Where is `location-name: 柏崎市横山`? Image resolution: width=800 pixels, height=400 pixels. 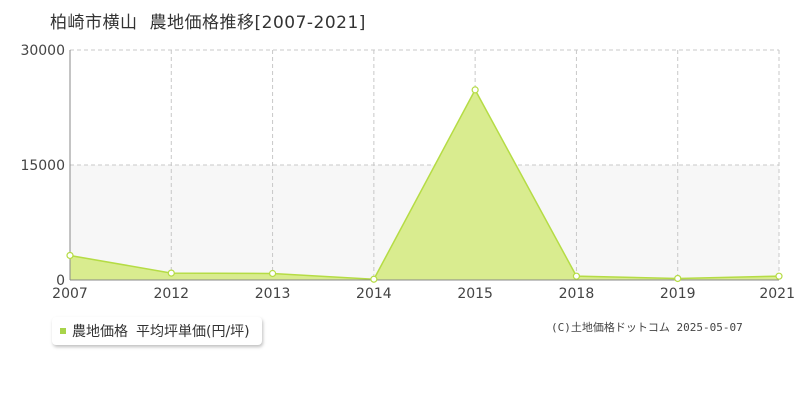
location-name: 柏崎市横山 is located at coordinates (94, 23).